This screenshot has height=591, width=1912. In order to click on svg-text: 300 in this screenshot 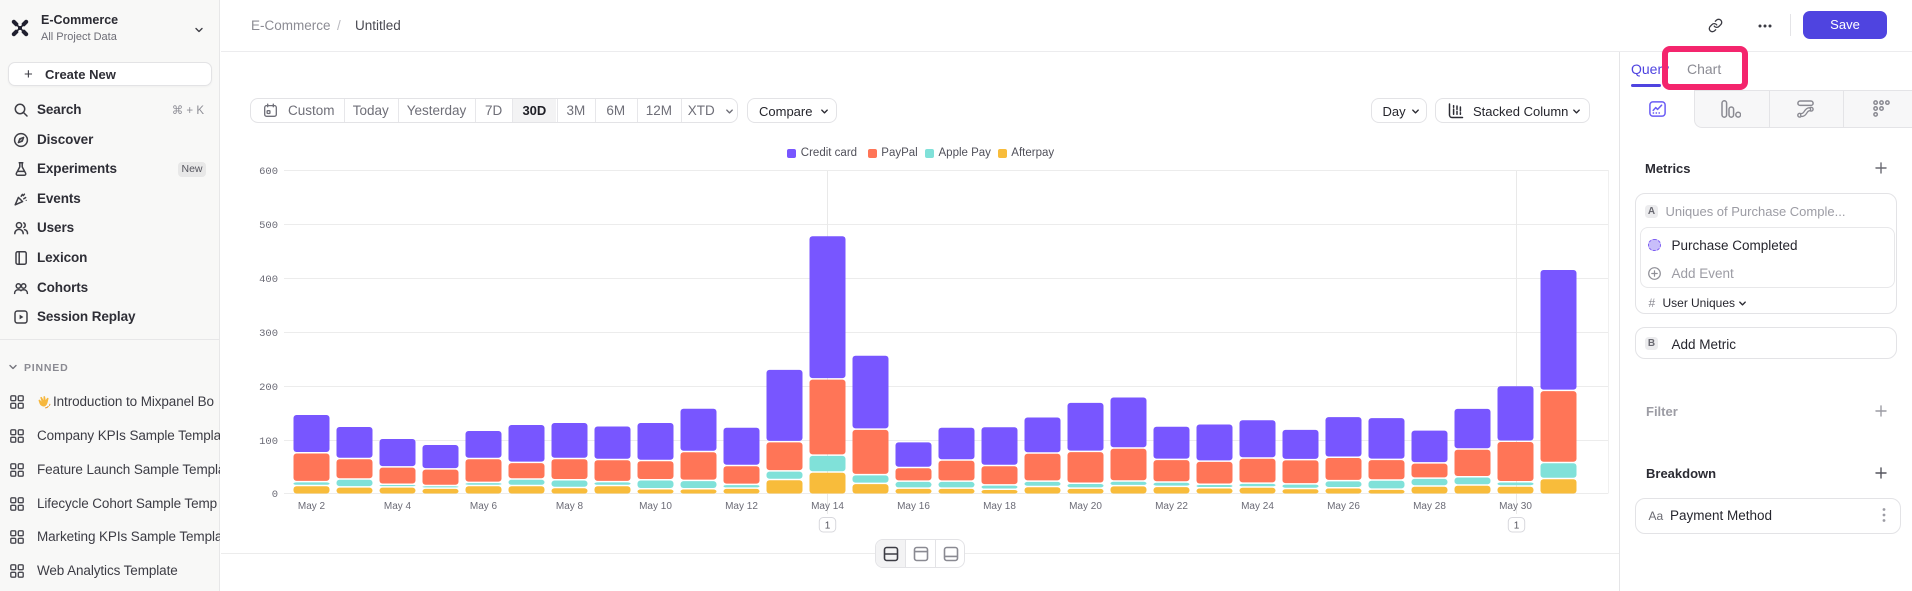, I will do `click(268, 334)`.